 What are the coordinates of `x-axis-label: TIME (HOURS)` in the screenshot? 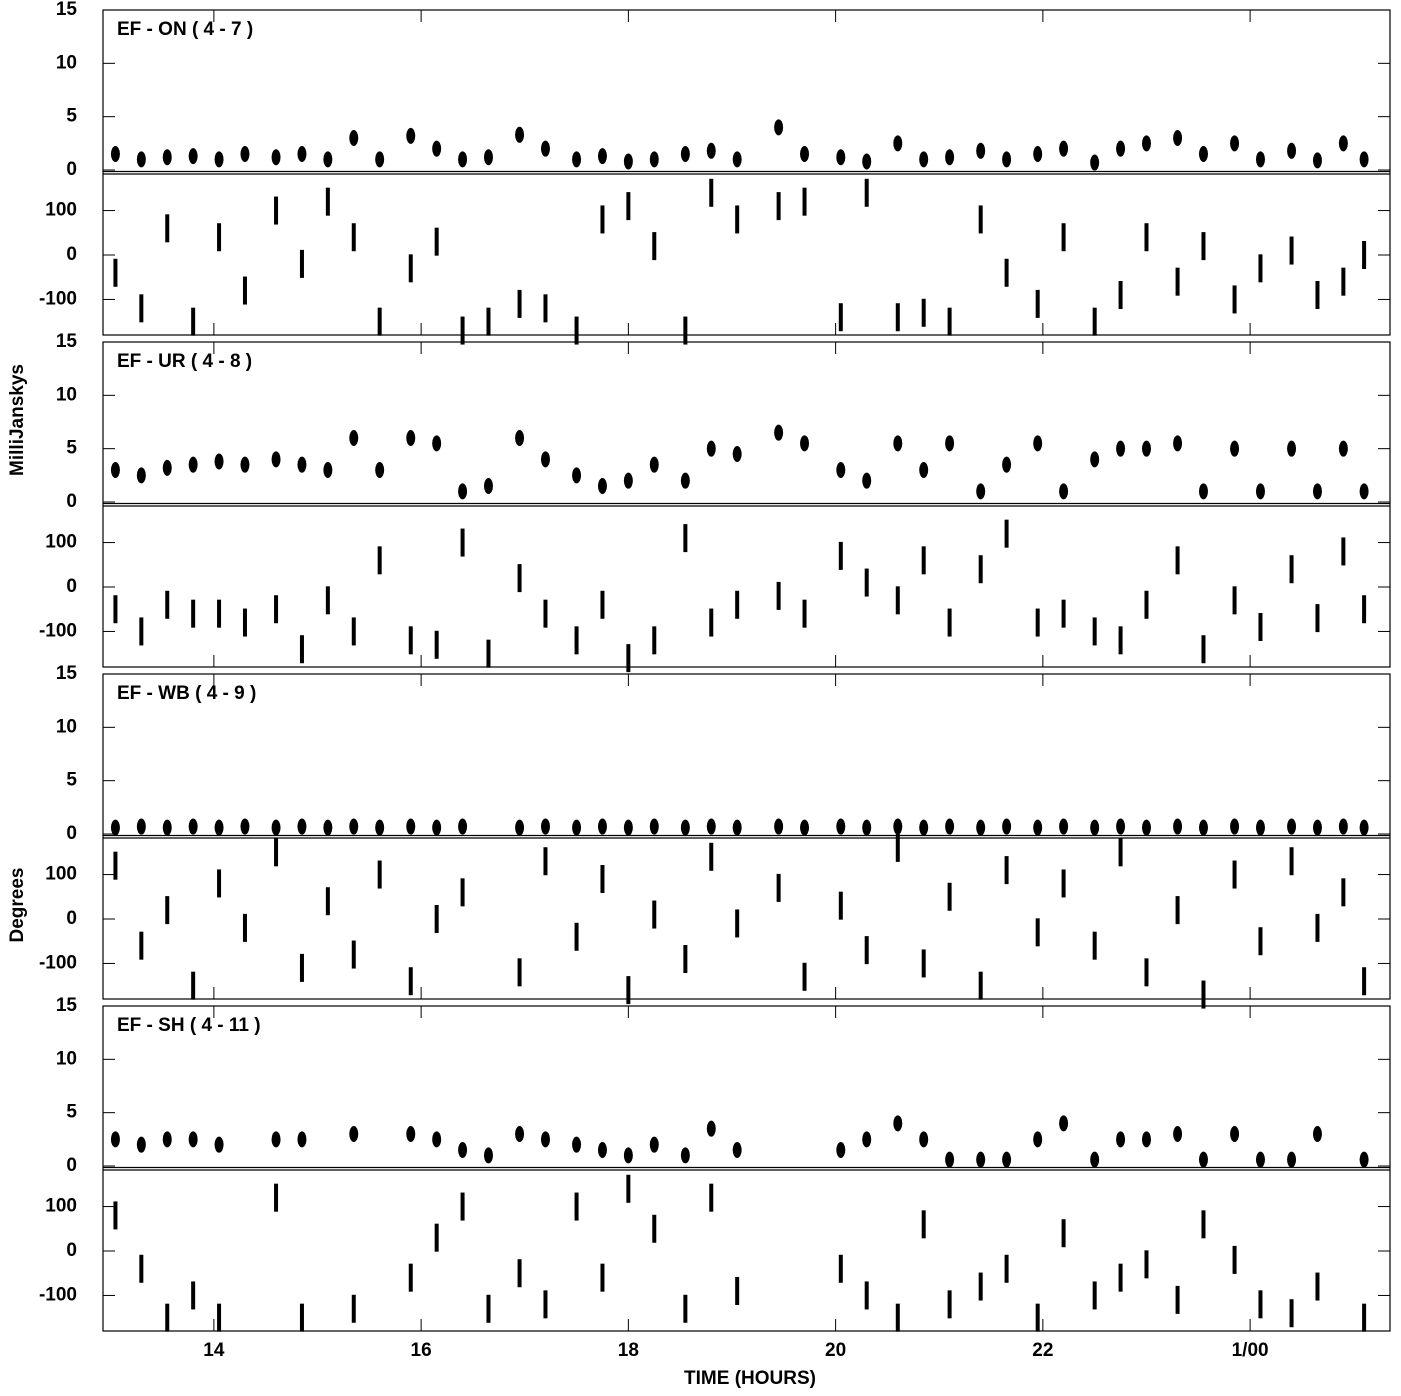 It's located at (750, 1378).